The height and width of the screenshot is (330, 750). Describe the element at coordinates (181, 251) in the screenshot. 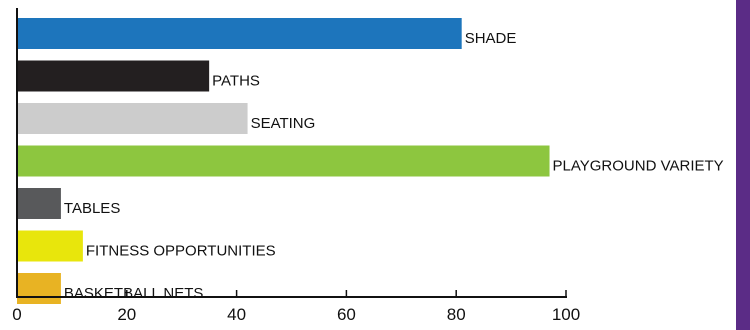

I see `category-label: FITNESS OPPORTUNITIES` at that location.